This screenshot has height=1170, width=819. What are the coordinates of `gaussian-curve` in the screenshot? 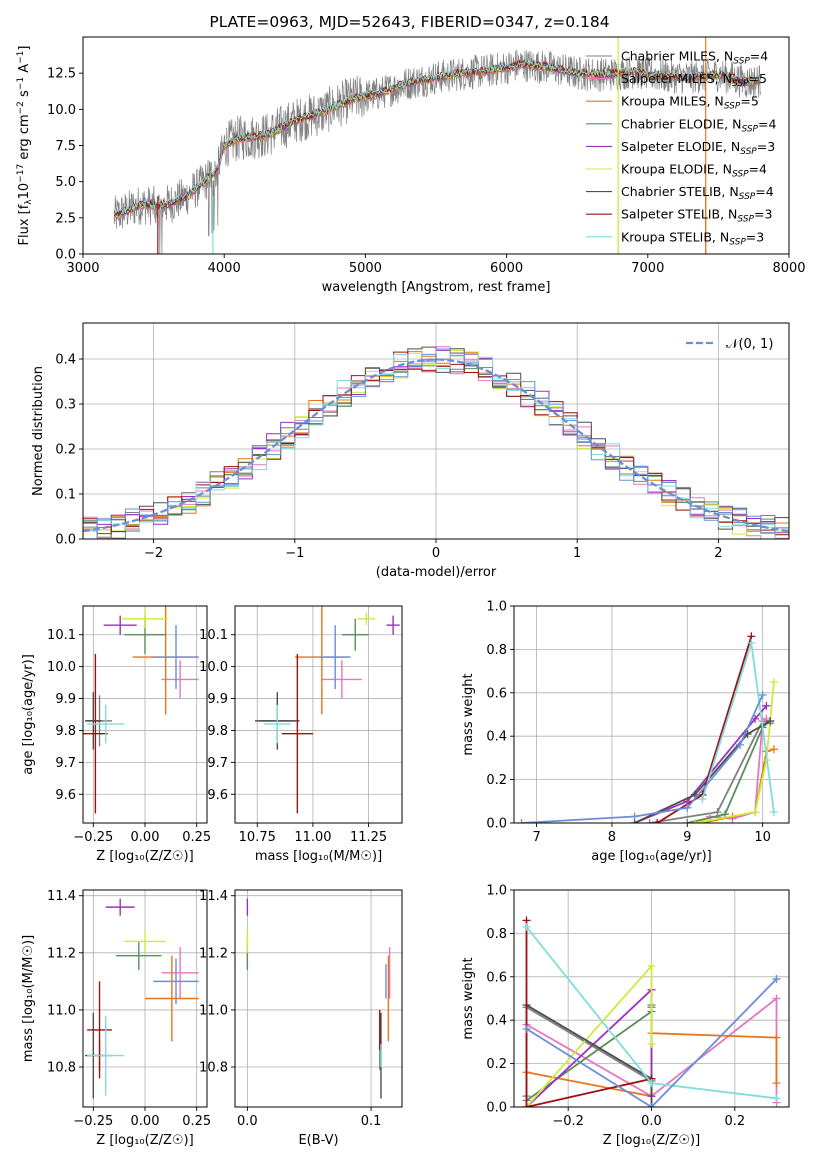 It's located at (436, 445).